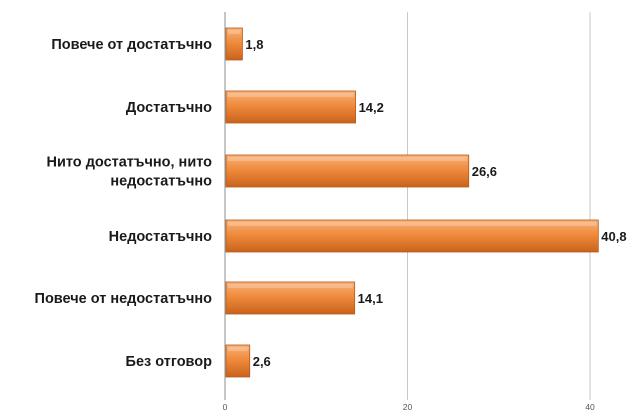  I want to click on category-label-line: Повече от недостатъчно, so click(124, 299).